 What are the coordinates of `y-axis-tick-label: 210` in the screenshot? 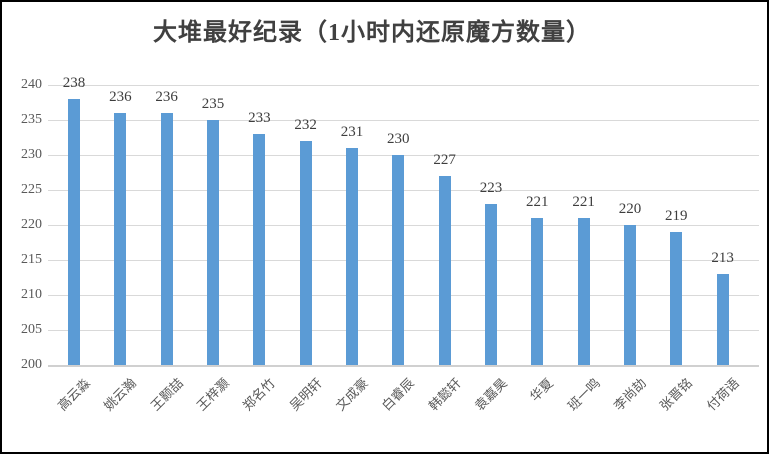 It's located at (31, 294).